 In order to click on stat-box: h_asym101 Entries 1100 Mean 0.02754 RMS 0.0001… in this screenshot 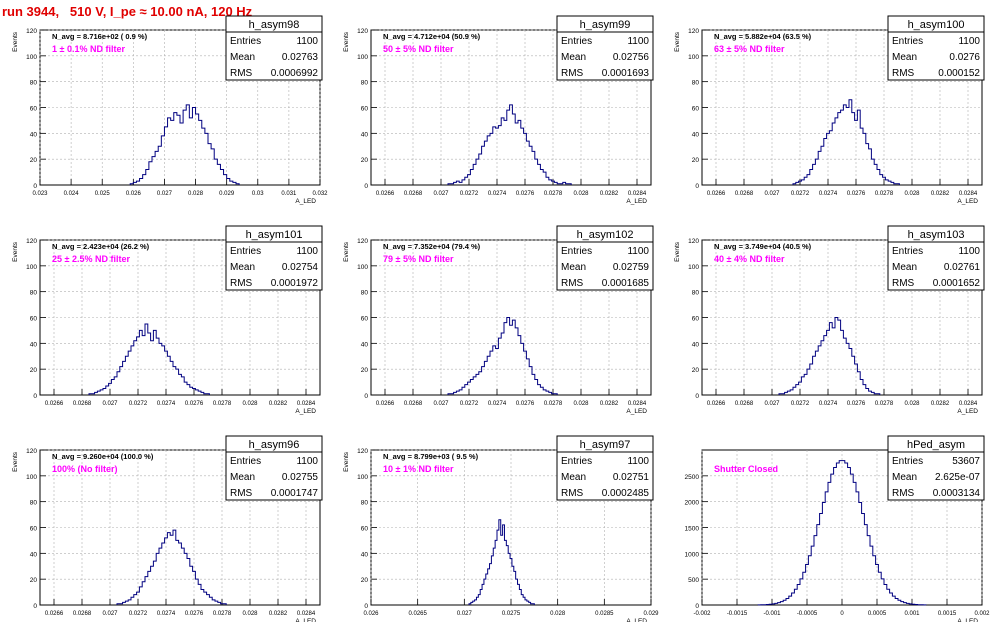, I will do `click(274, 258)`.